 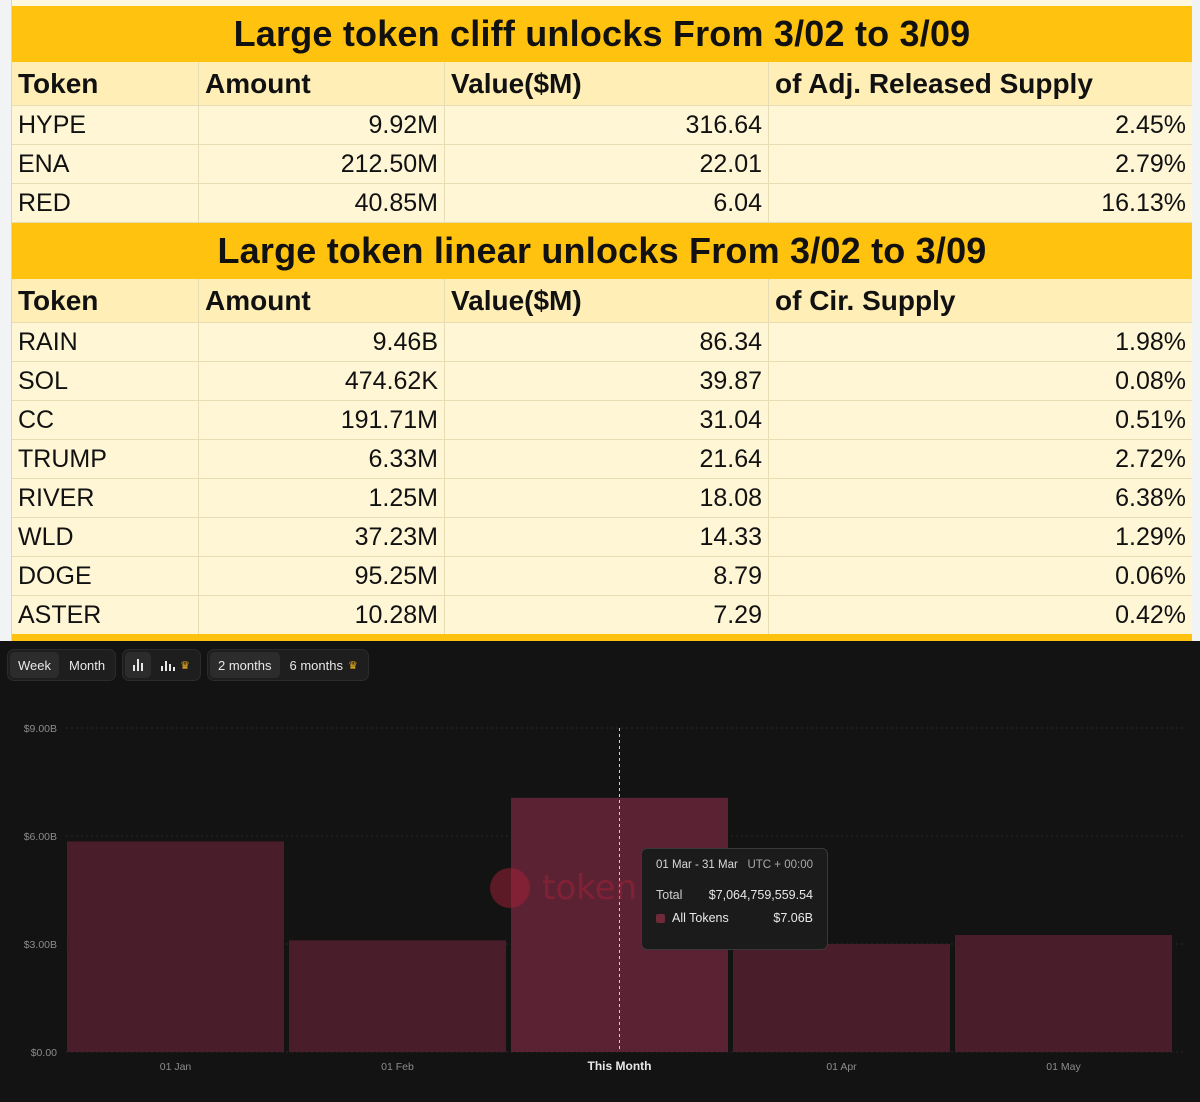 I want to click on table-cell: 22.01, so click(x=607, y=164).